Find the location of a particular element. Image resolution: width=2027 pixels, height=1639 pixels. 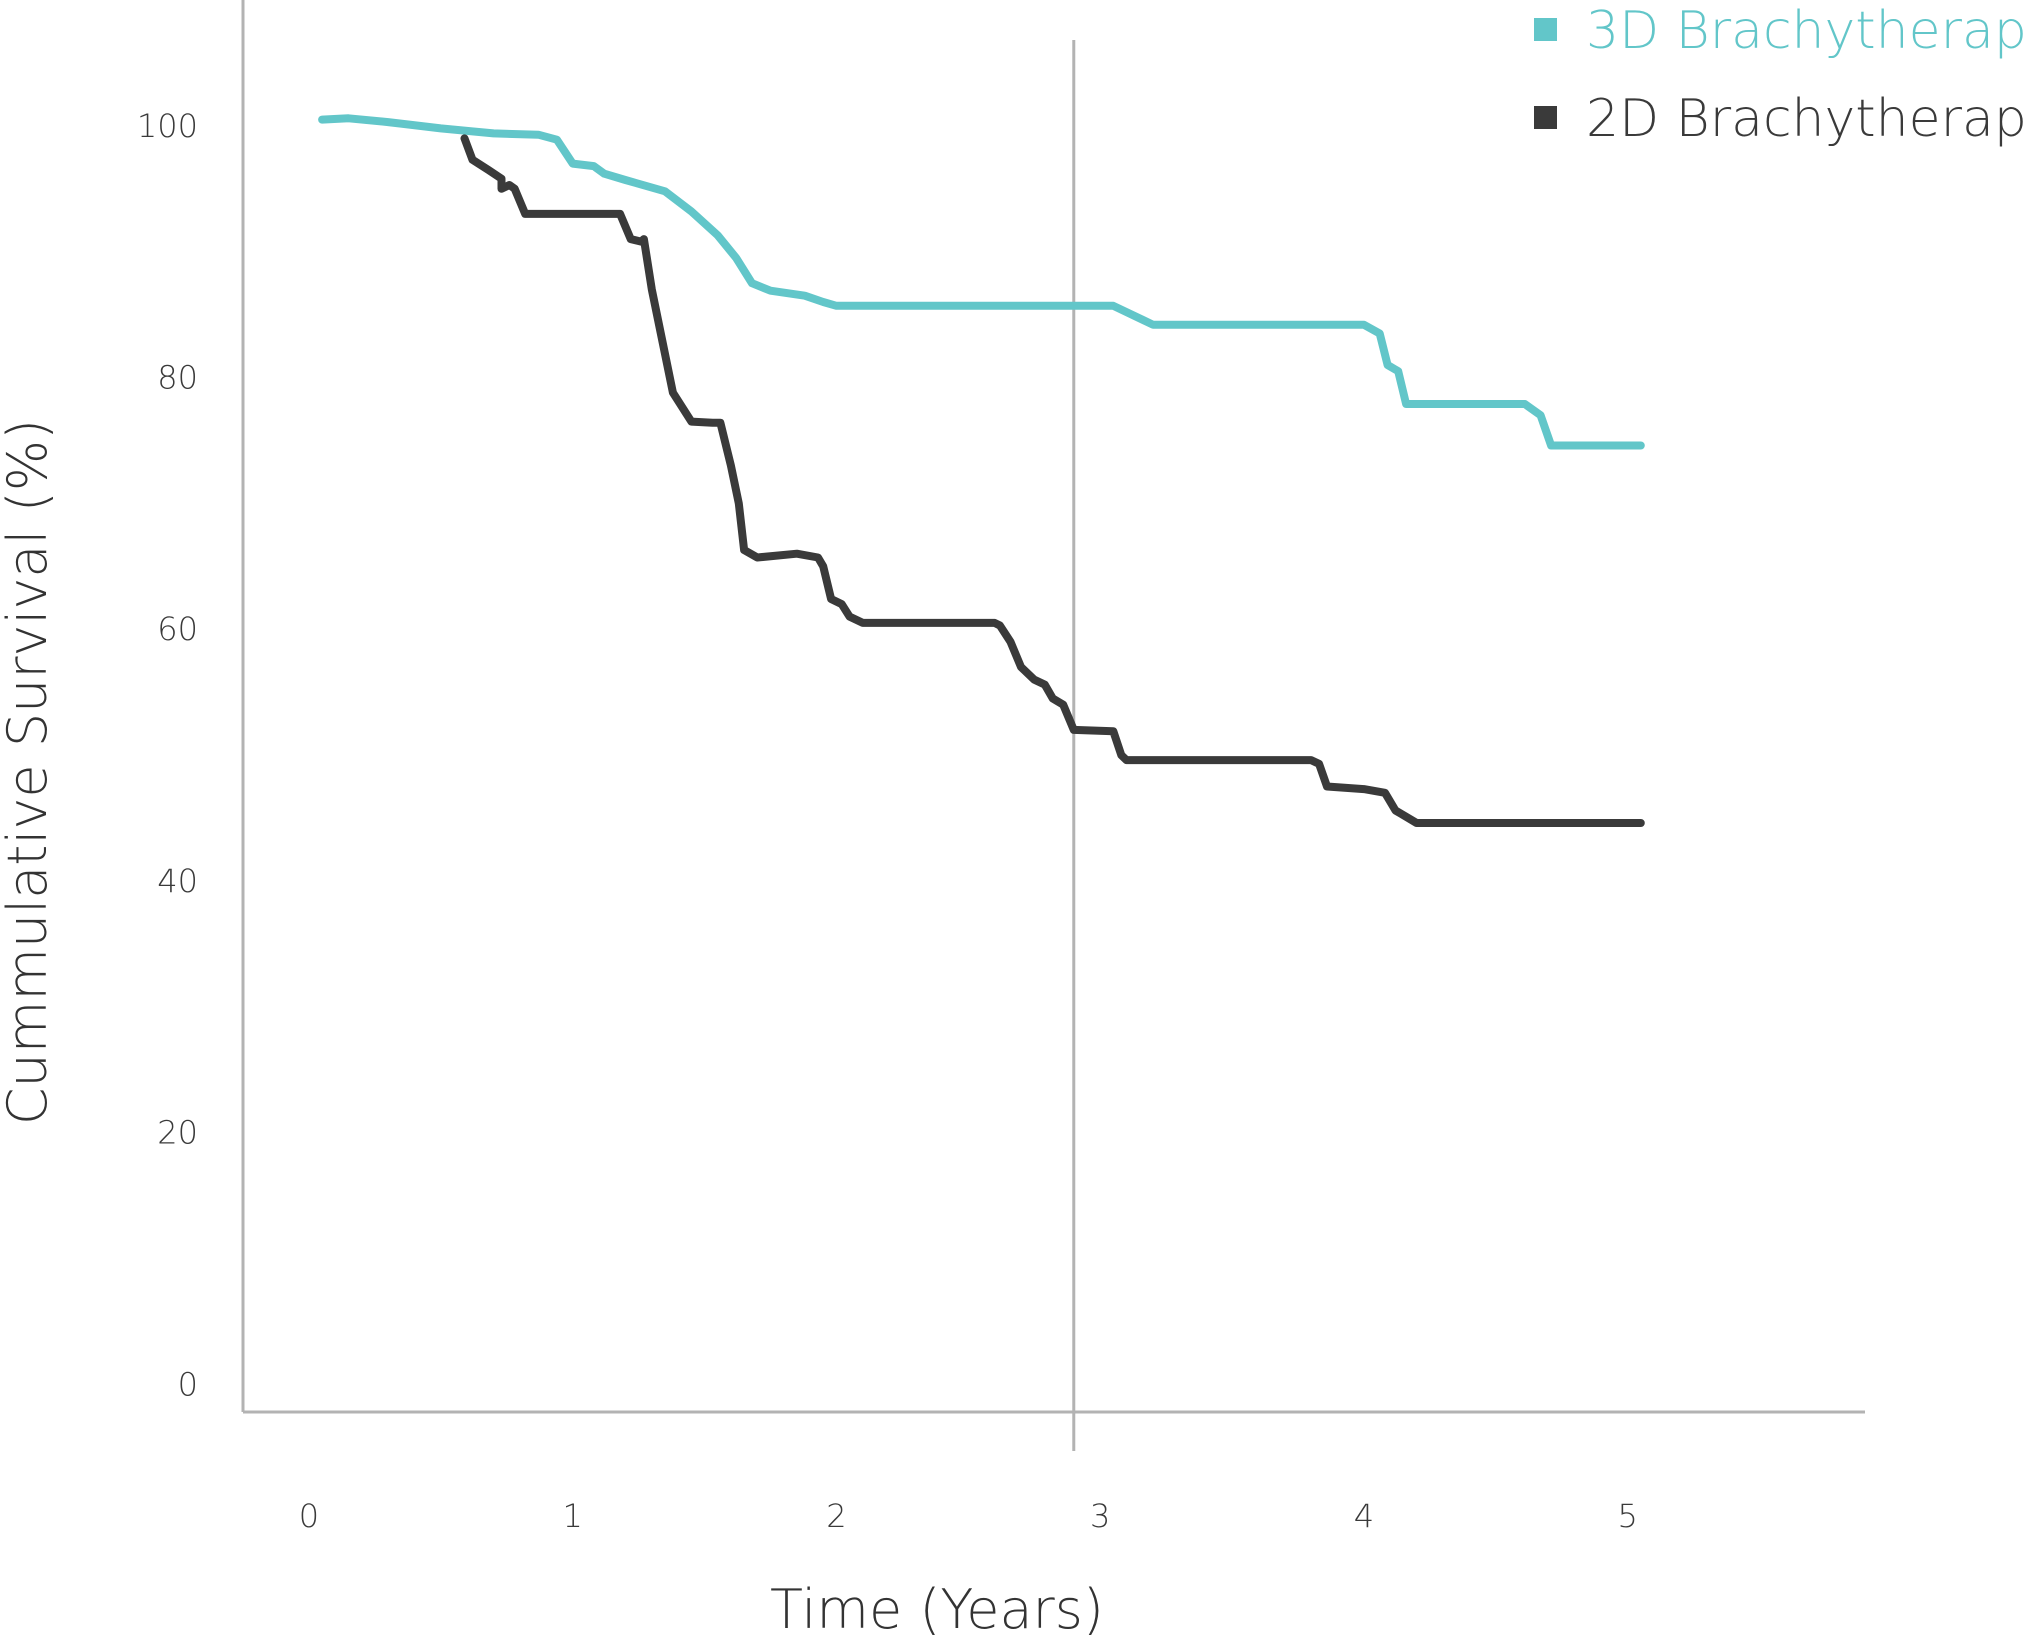

y-axis-title: Cummulative Survival (%) is located at coordinates (29, 772).